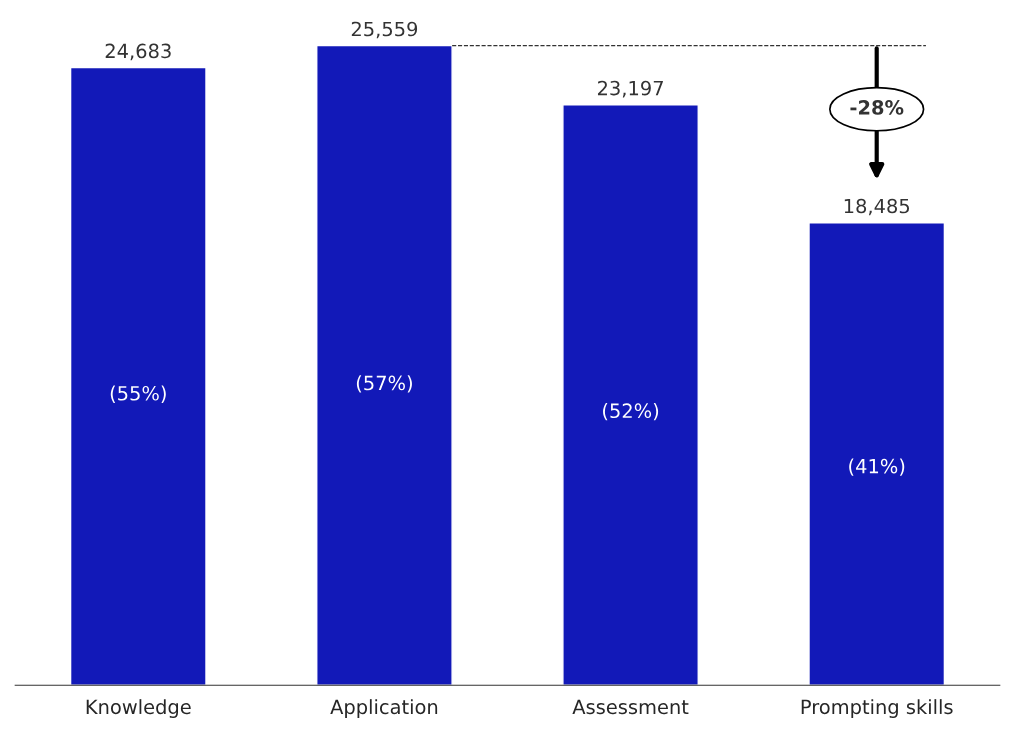  What do you see at coordinates (630, 89) in the screenshot?
I see `data-label: 23,197` at bounding box center [630, 89].